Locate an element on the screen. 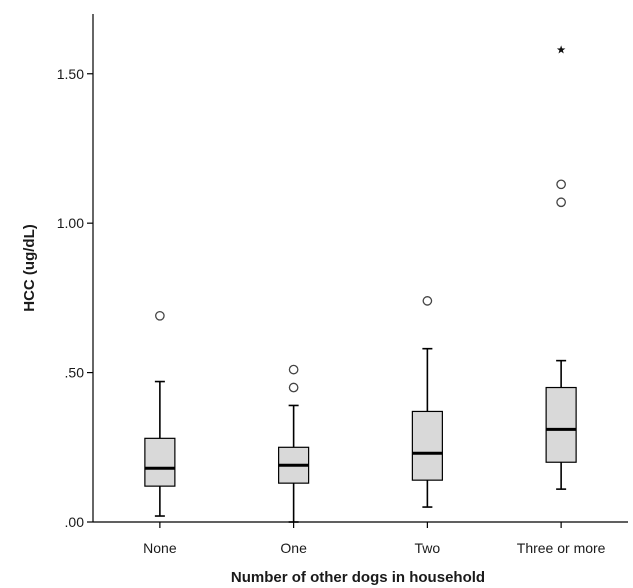 This screenshot has height=588, width=633. y-tick-label: .00 is located at coordinates (75, 522).